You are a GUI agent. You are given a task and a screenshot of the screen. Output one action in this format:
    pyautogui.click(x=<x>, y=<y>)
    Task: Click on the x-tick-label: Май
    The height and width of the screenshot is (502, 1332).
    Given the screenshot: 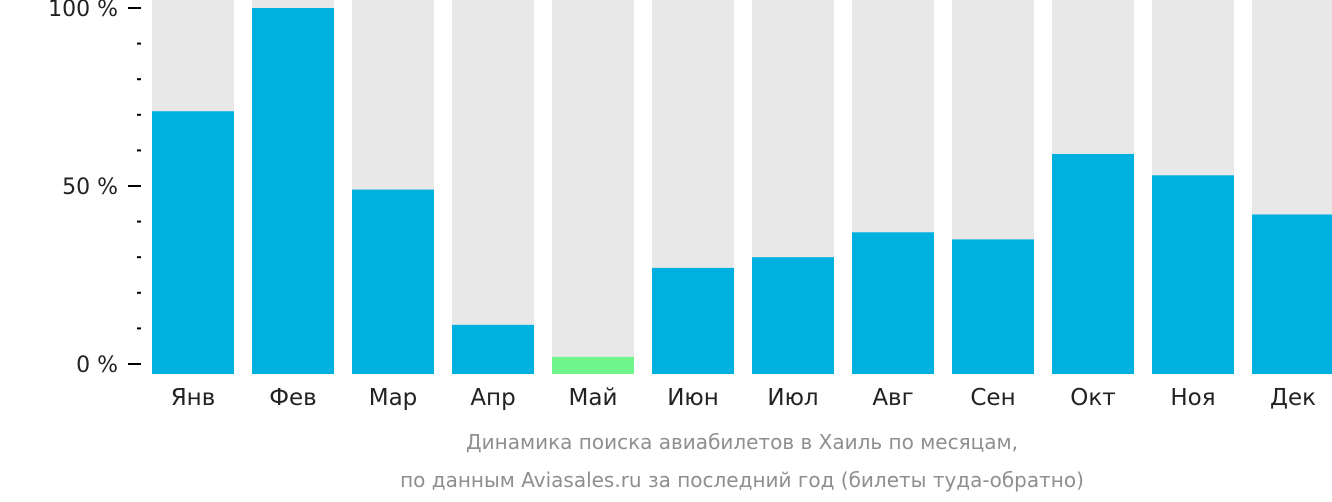 What is the action you would take?
    pyautogui.click(x=593, y=398)
    